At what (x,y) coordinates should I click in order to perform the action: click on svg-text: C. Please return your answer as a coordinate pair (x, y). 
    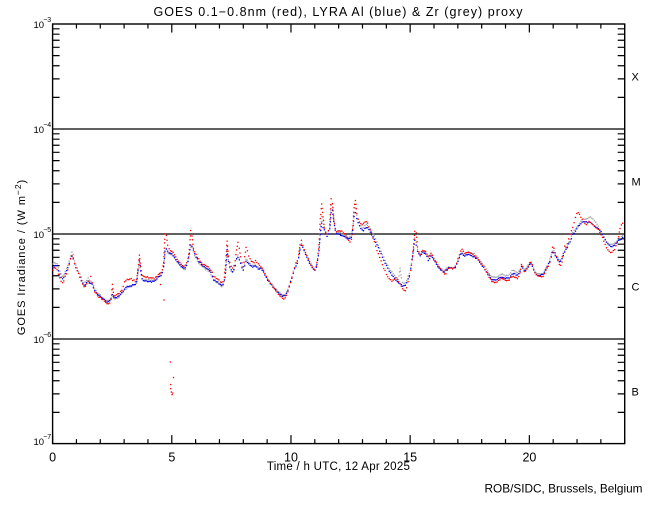
    Looking at the image, I should click on (636, 288).